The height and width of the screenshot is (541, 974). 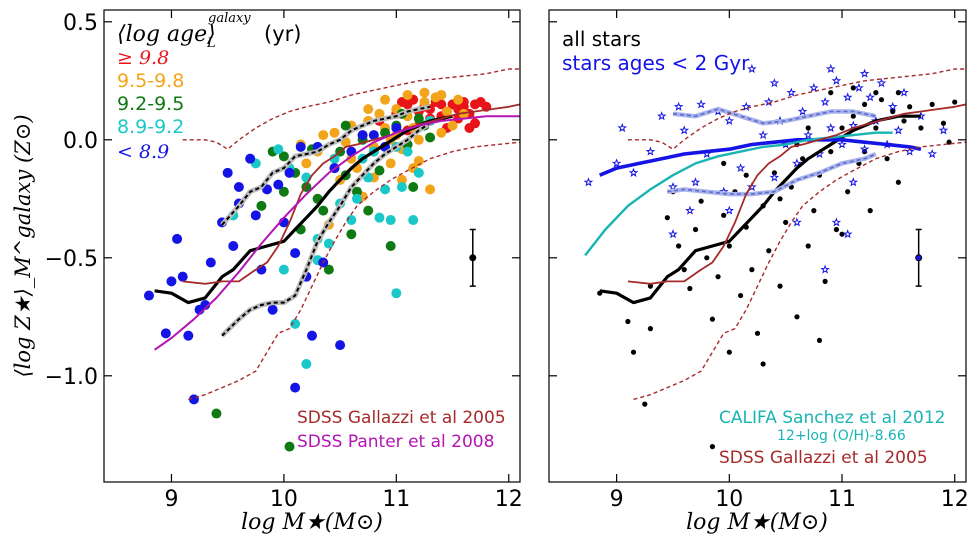 What do you see at coordinates (303, 209) in the screenshot?
I see `left-line-median` at bounding box center [303, 209].